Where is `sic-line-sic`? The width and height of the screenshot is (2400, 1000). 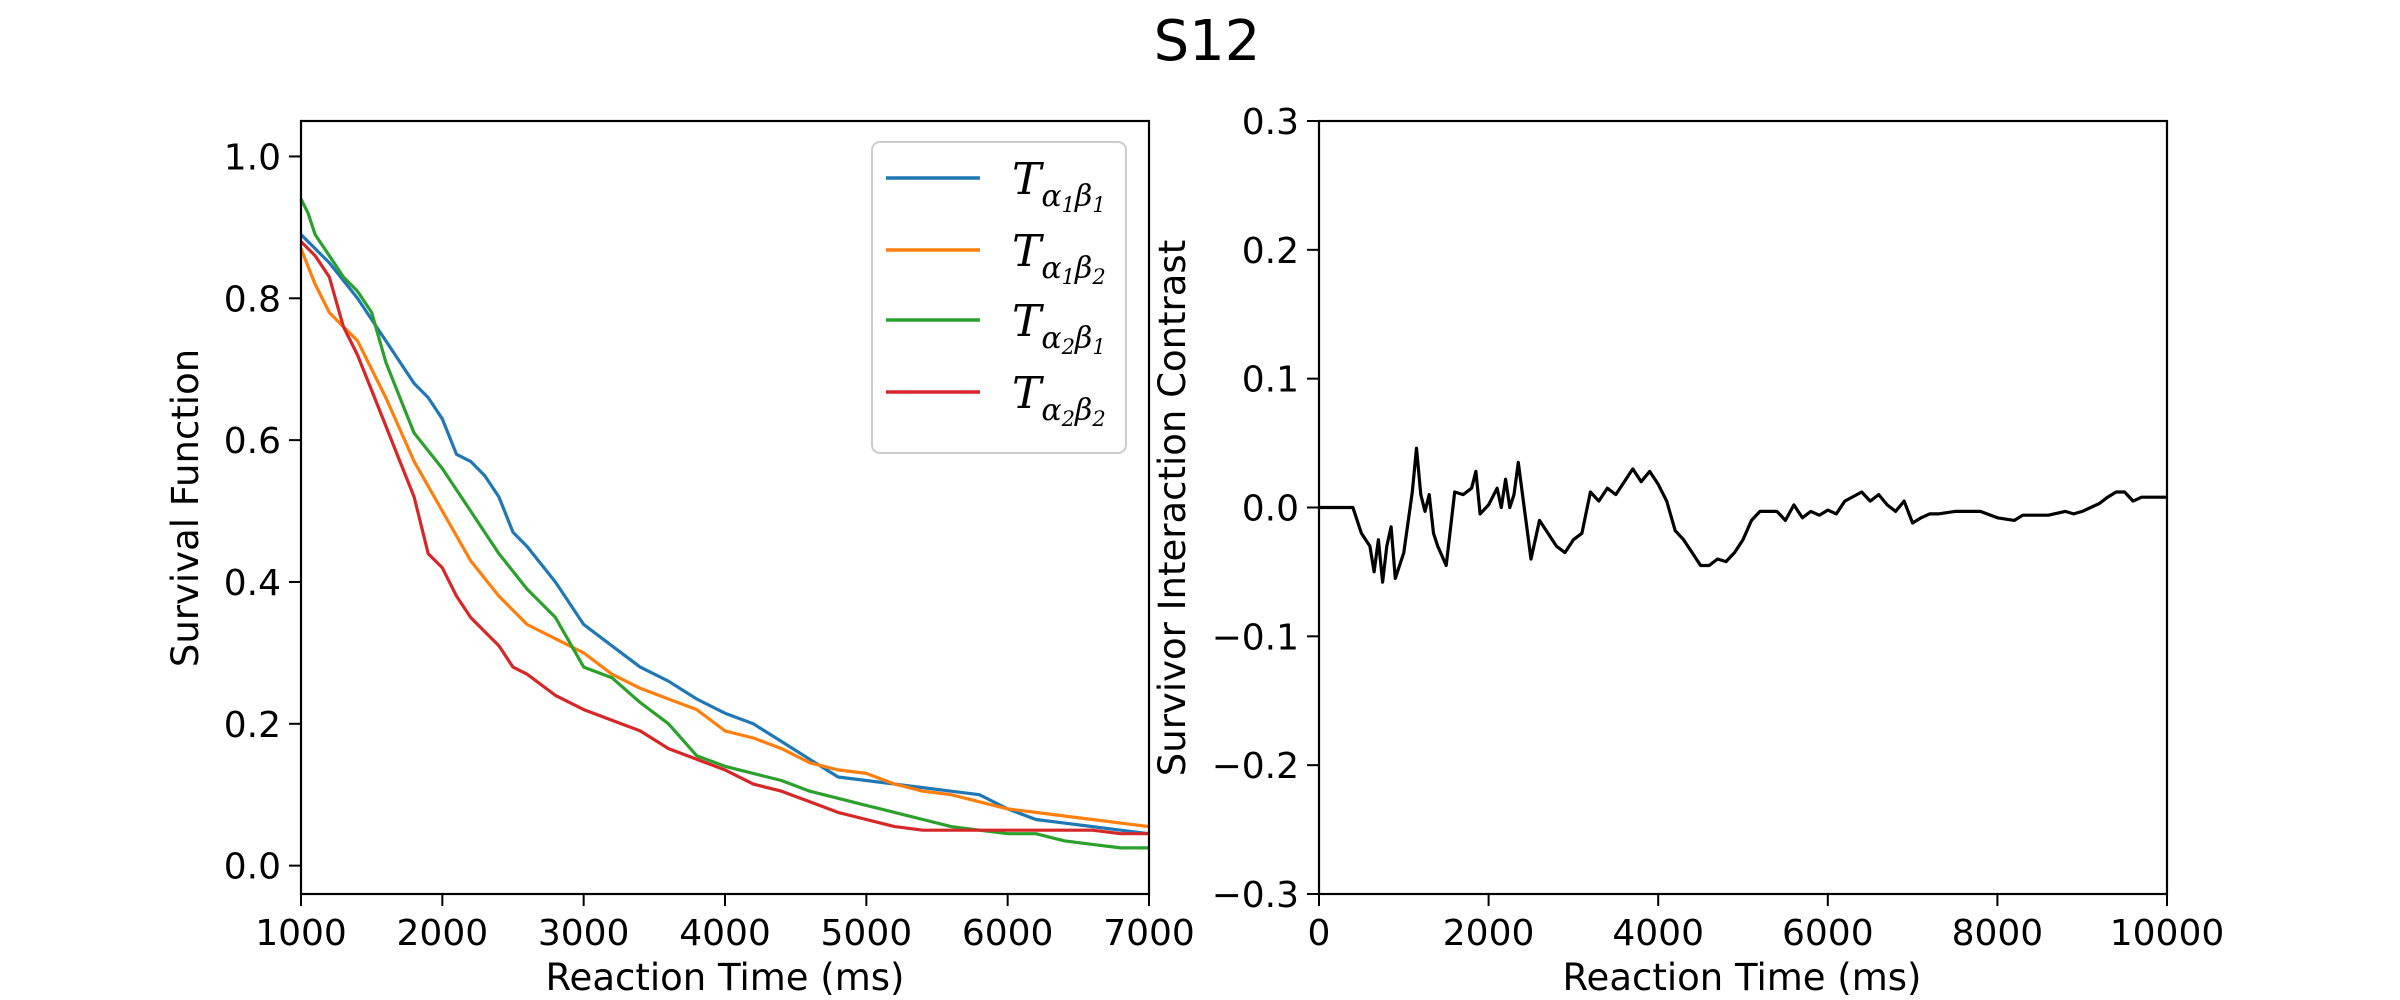
sic-line-sic is located at coordinates (1743, 515).